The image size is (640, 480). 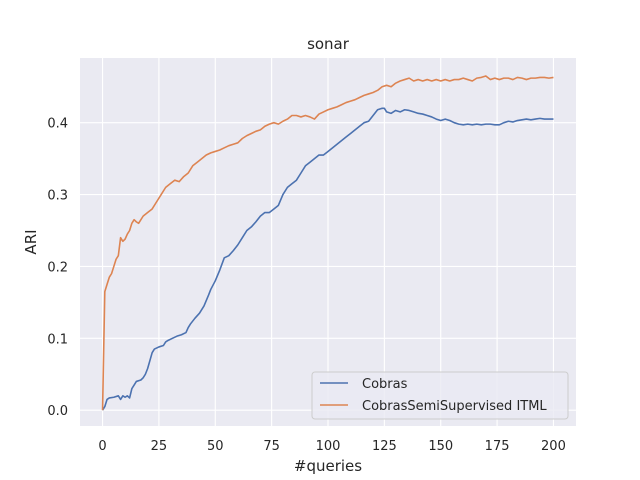 I want to click on legend-box, so click(x=440, y=395).